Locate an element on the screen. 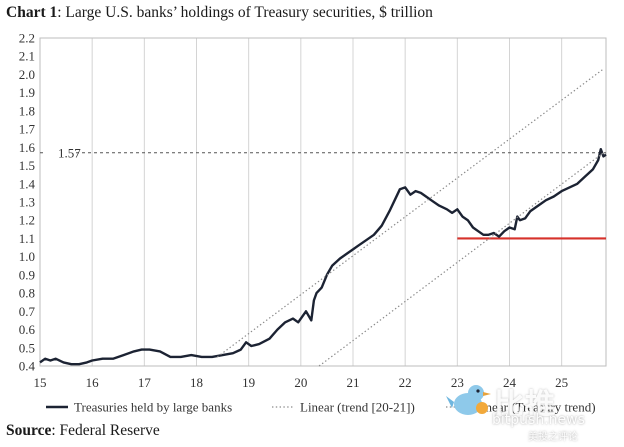 The image size is (624, 447). x-tick-label: 20 is located at coordinates (300, 382).